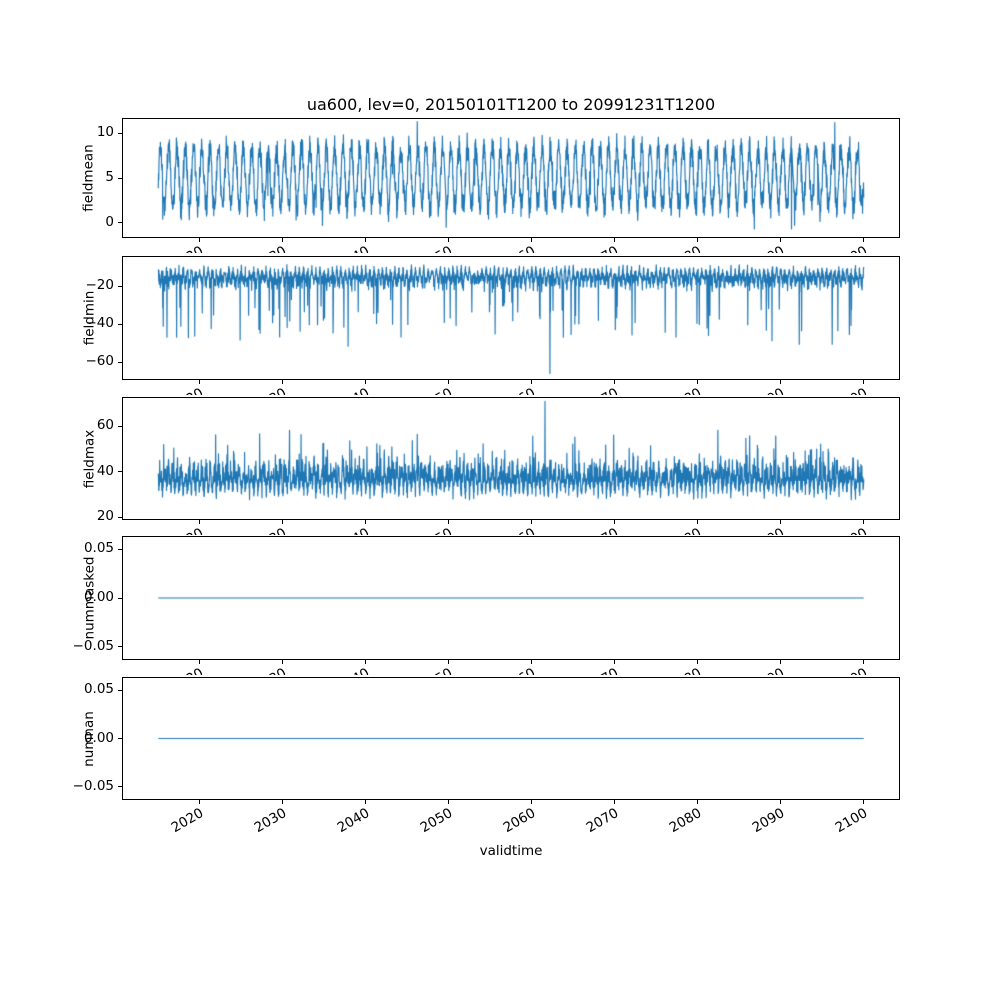 This screenshot has width=1000, height=1000. What do you see at coordinates (105, 470) in the screenshot?
I see `y-tick-label: 40` at bounding box center [105, 470].